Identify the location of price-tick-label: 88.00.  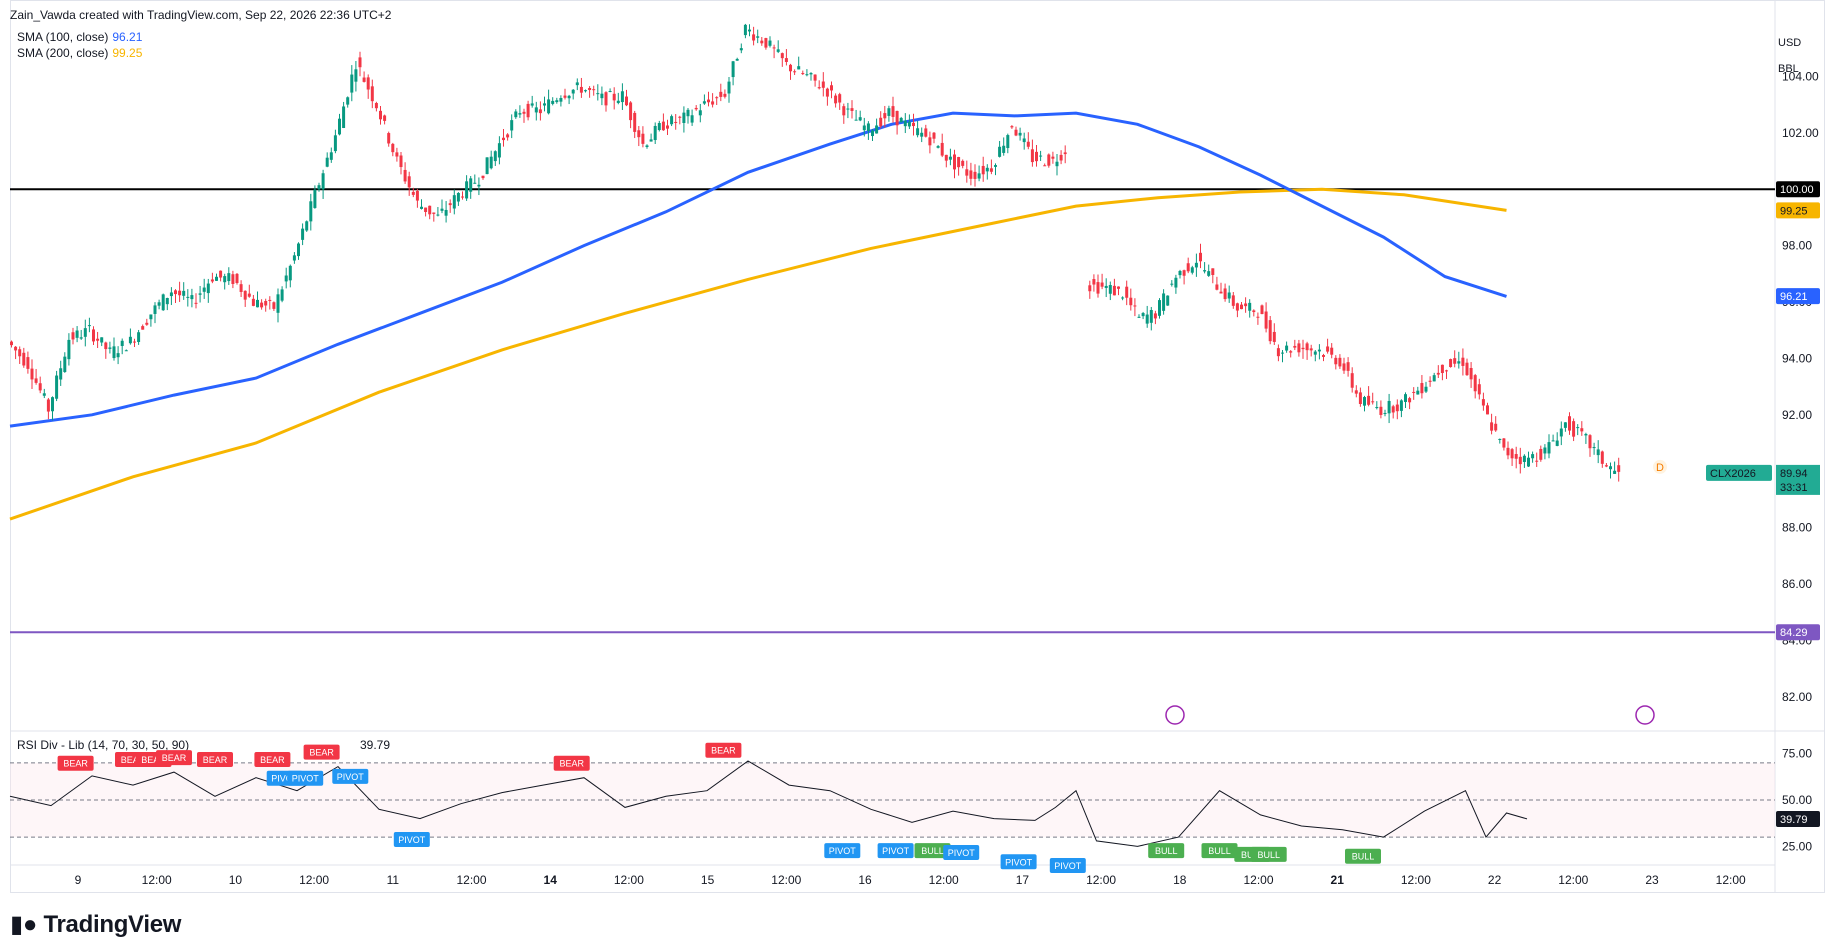
(1797, 528).